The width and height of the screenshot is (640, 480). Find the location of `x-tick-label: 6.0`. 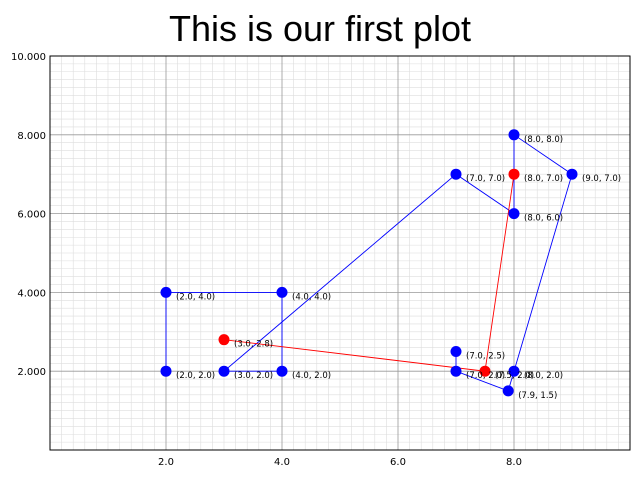

x-tick-label: 6.0 is located at coordinates (398, 462).